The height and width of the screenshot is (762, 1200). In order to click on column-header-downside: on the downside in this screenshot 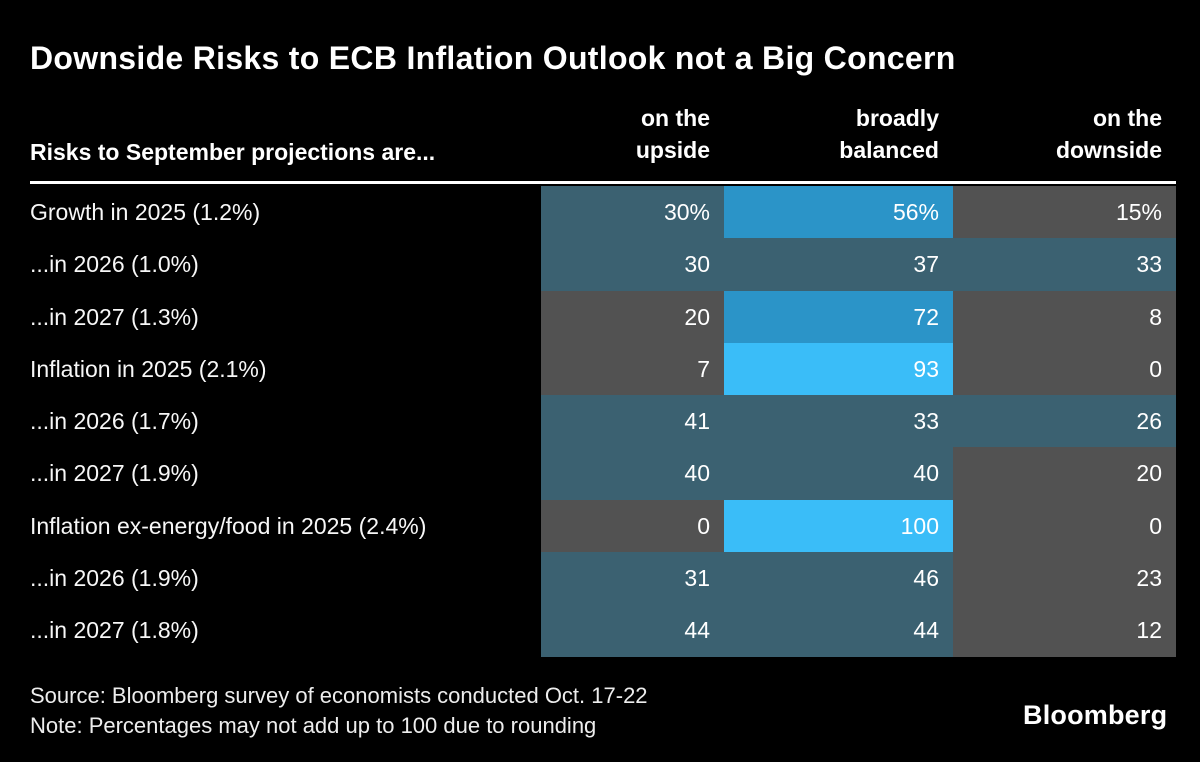, I will do `click(1064, 135)`.